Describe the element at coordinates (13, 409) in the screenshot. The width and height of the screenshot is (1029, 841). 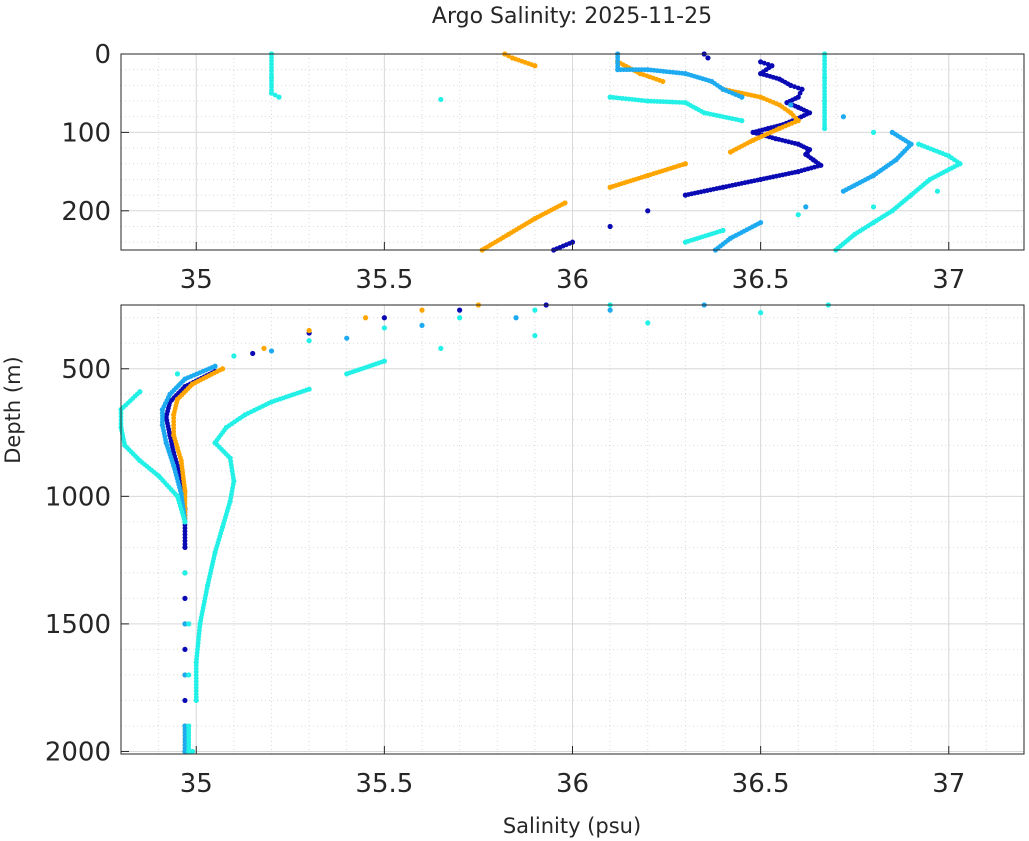
I see `y-axis-label: Depth (m)` at that location.